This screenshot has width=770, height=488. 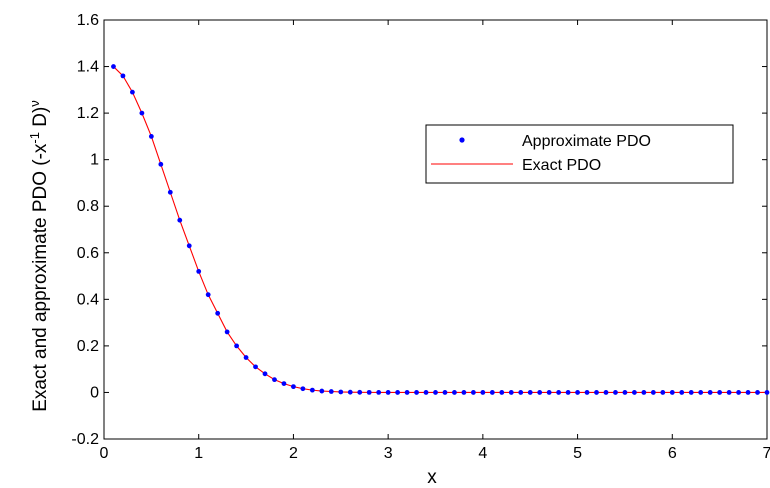 What do you see at coordinates (104, 453) in the screenshot?
I see `x-tick-label: 0` at bounding box center [104, 453].